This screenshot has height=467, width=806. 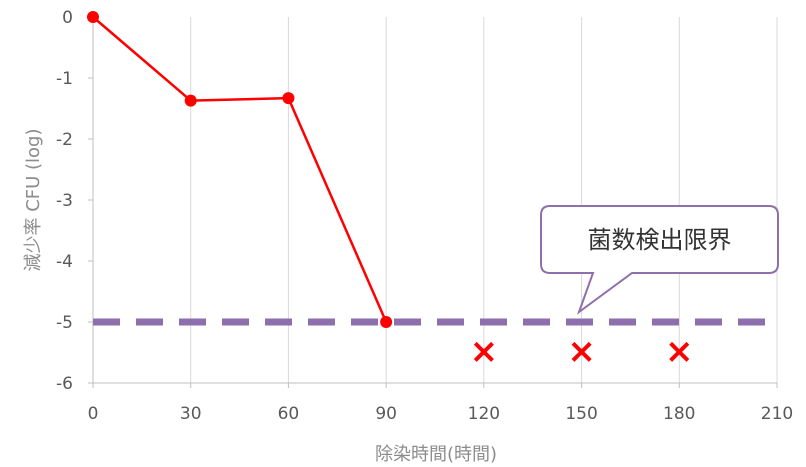 What do you see at coordinates (386, 414) in the screenshot?
I see `x-tick-label-3: 90` at bounding box center [386, 414].